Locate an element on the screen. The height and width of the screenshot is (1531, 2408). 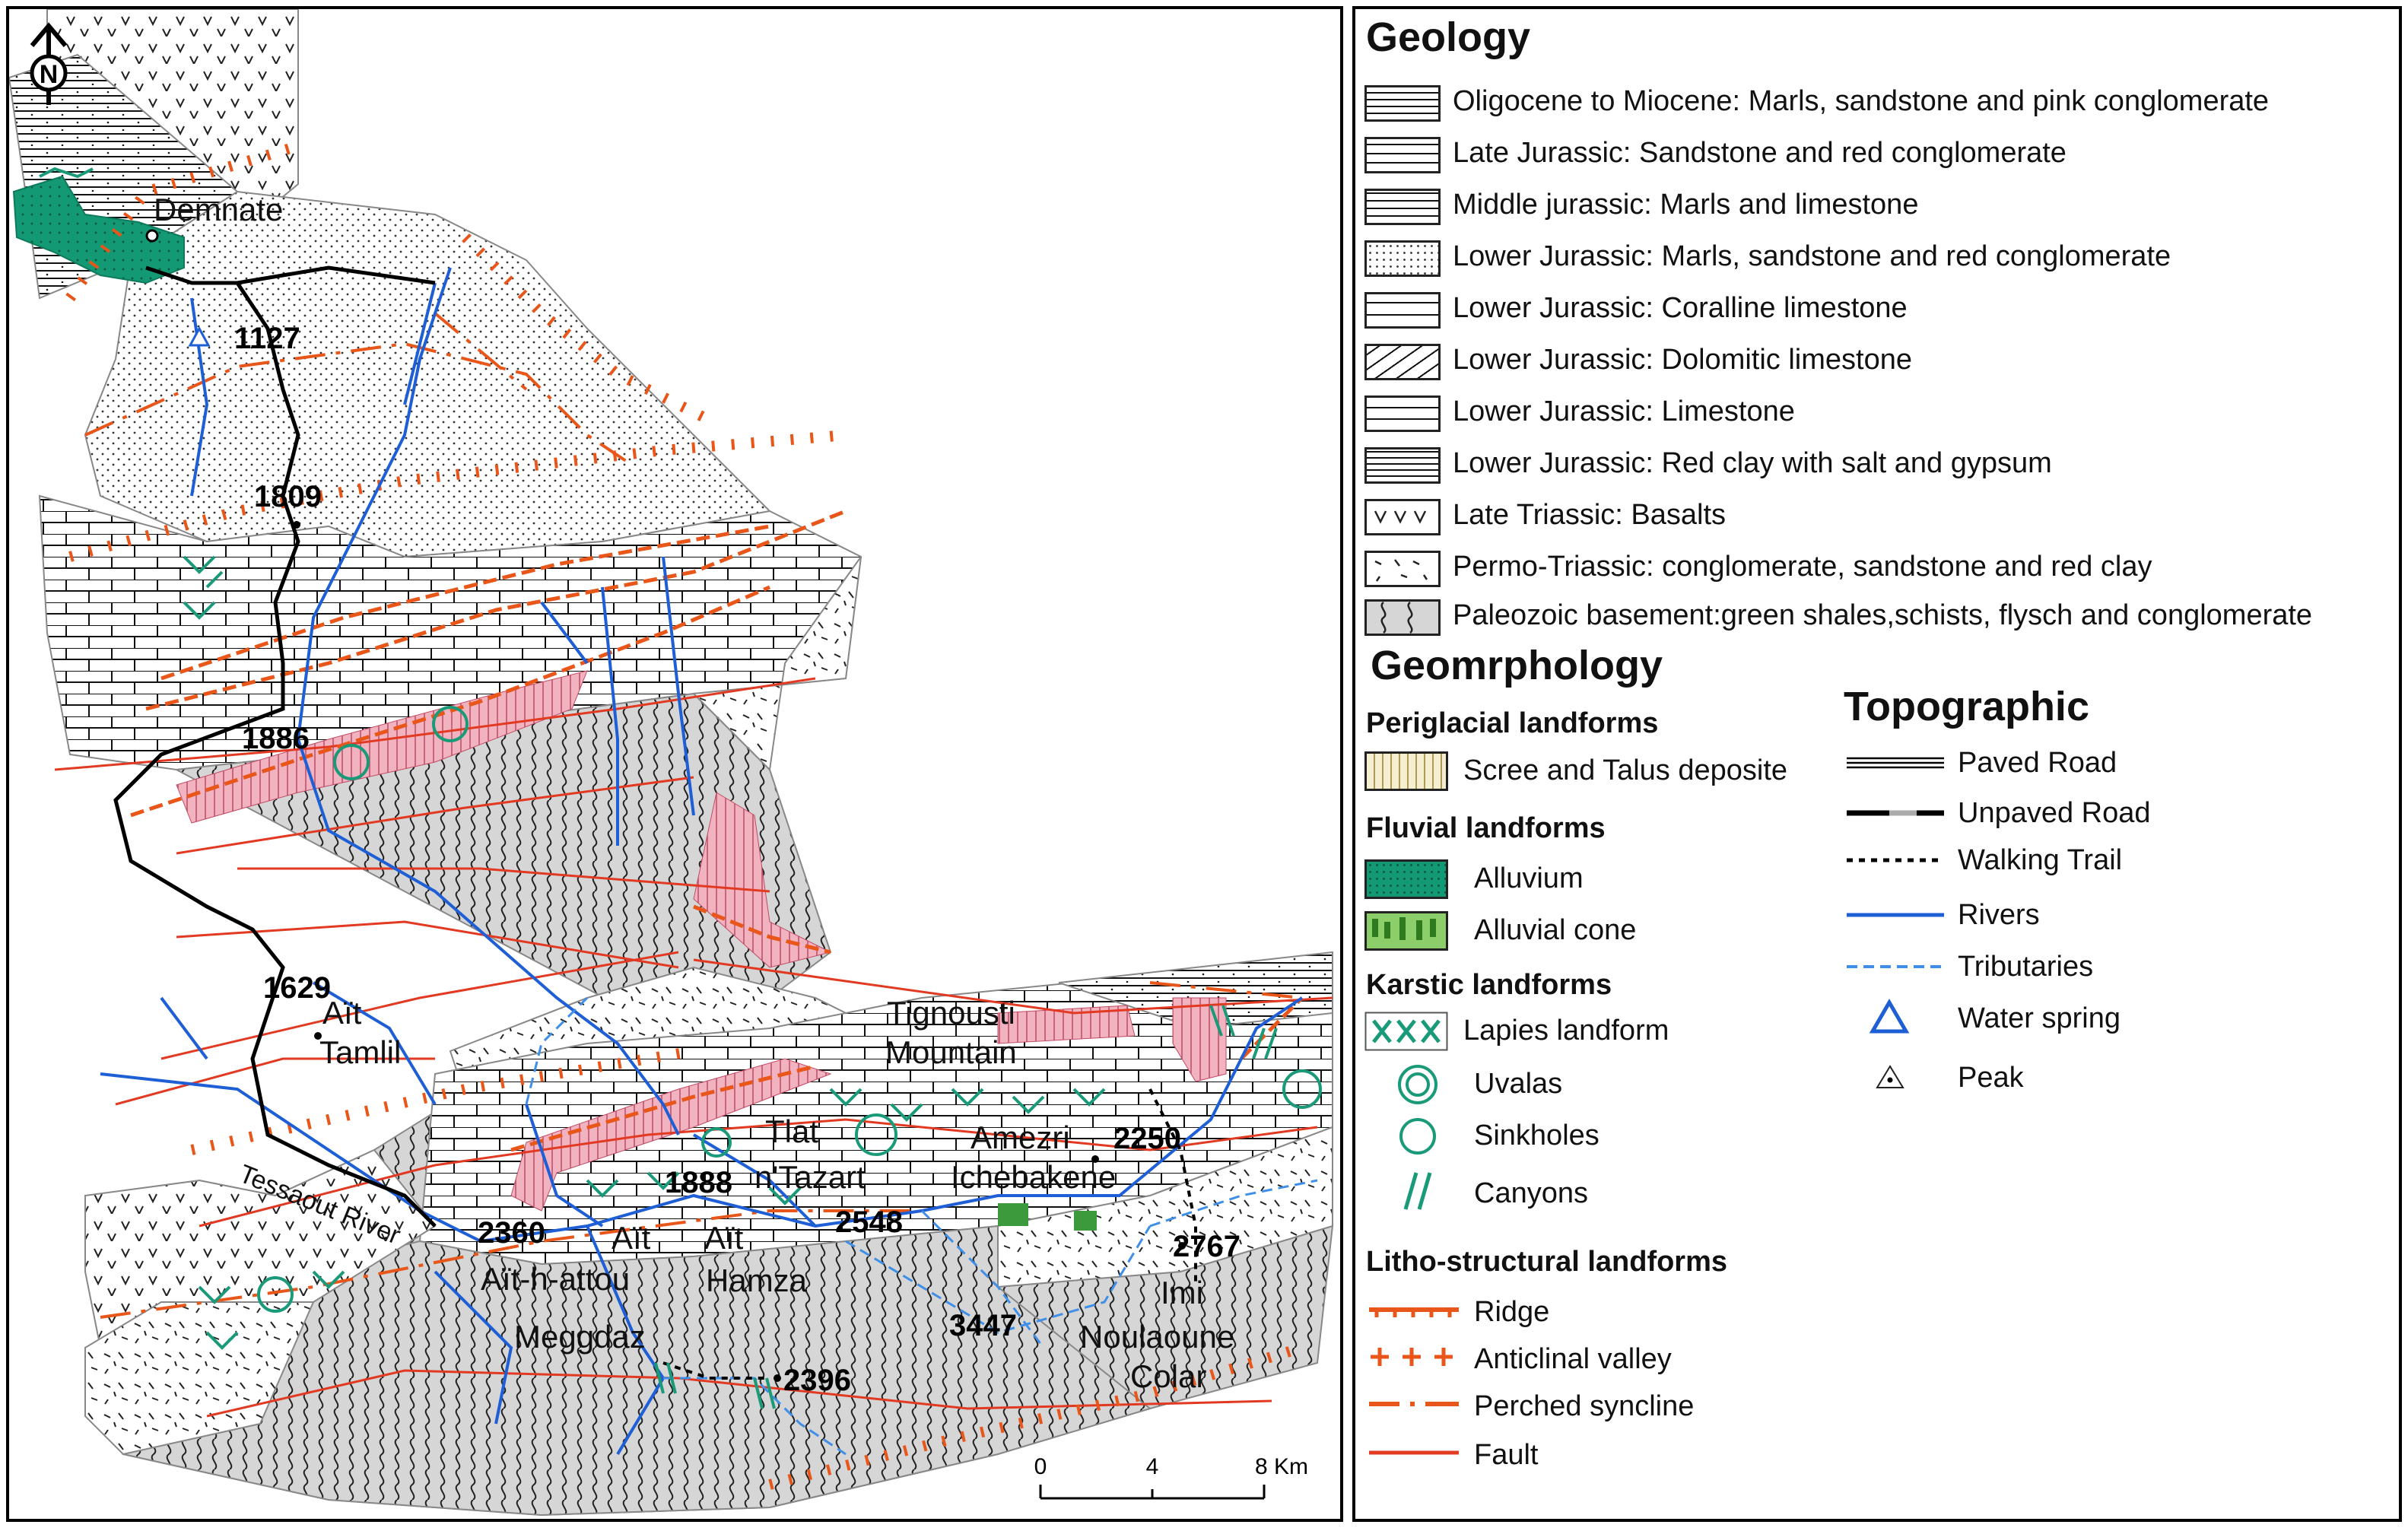
unit-lower-jurassic-marls is located at coordinates (428, 374).